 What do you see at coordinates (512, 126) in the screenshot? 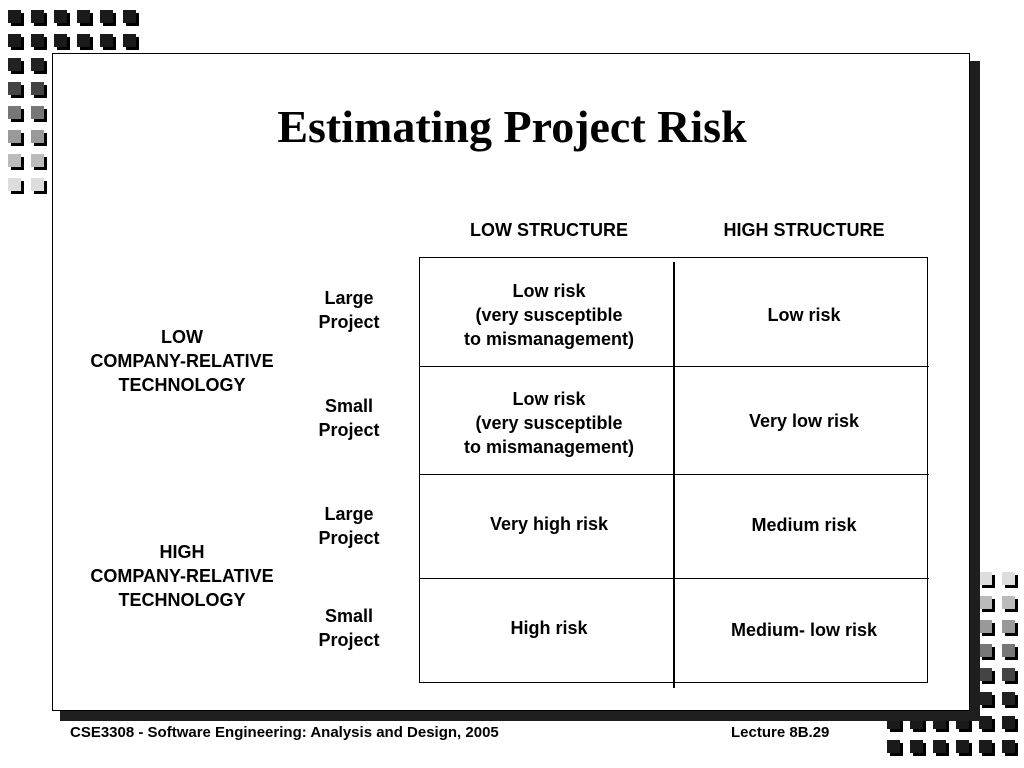
I see `page-title: Estimating Project Risk` at bounding box center [512, 126].